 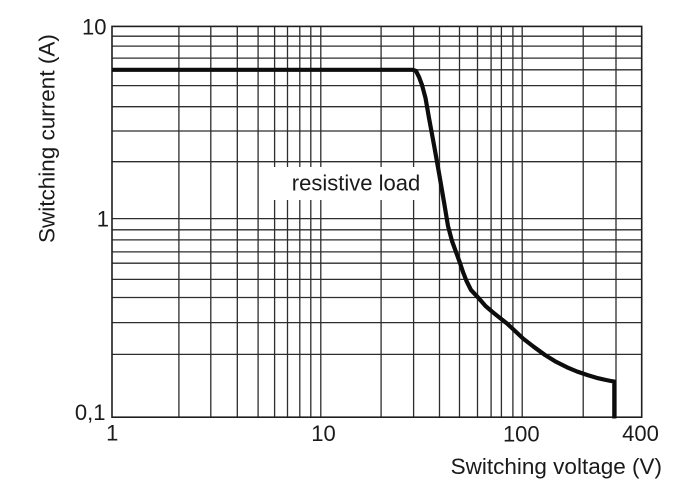 What do you see at coordinates (556, 466) in the screenshot?
I see `svg-text: Switching voltage (V)` at bounding box center [556, 466].